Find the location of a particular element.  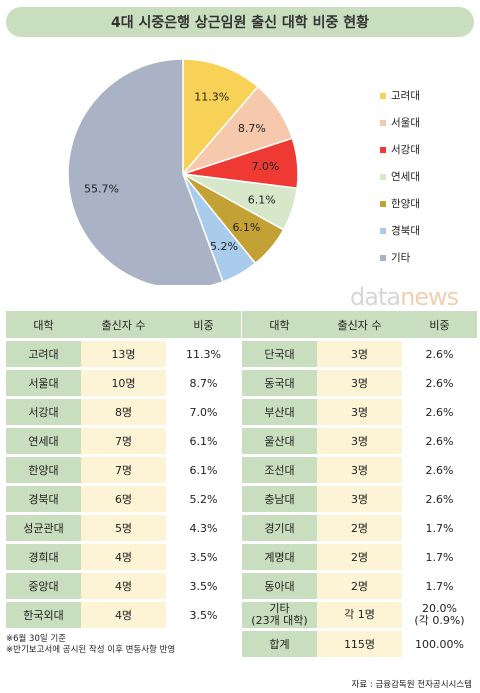

total-row: 합계 115명 100.00% is located at coordinates (359, 645).